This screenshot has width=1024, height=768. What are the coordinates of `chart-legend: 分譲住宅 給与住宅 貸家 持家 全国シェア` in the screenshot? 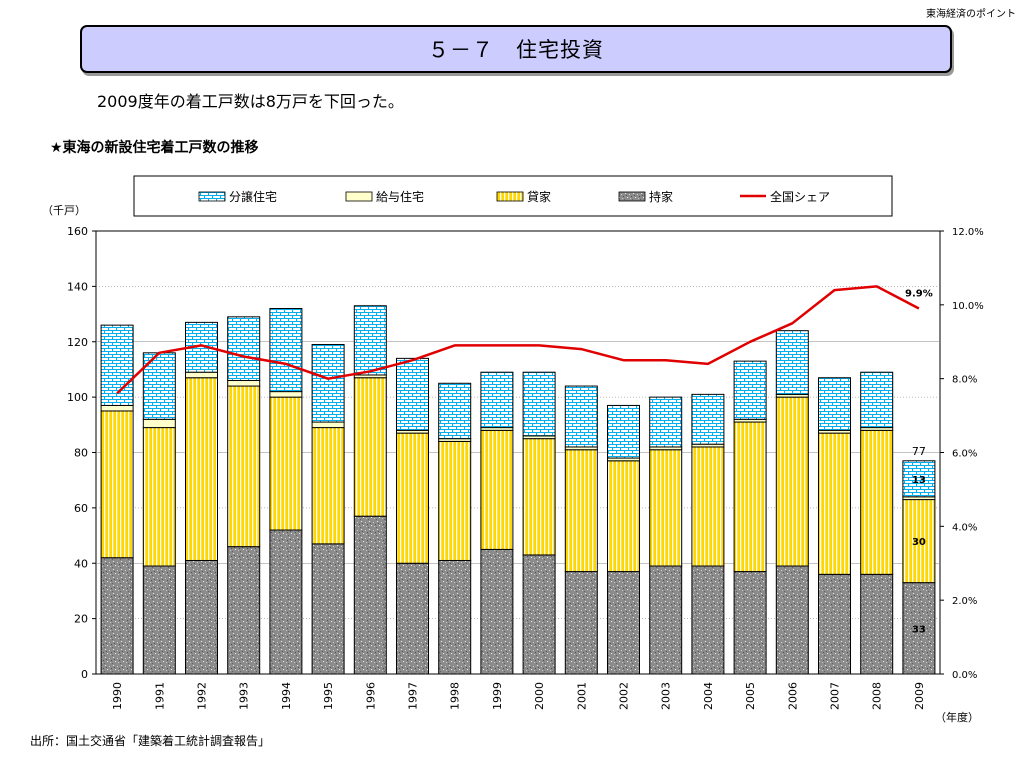 It's located at (513, 196).